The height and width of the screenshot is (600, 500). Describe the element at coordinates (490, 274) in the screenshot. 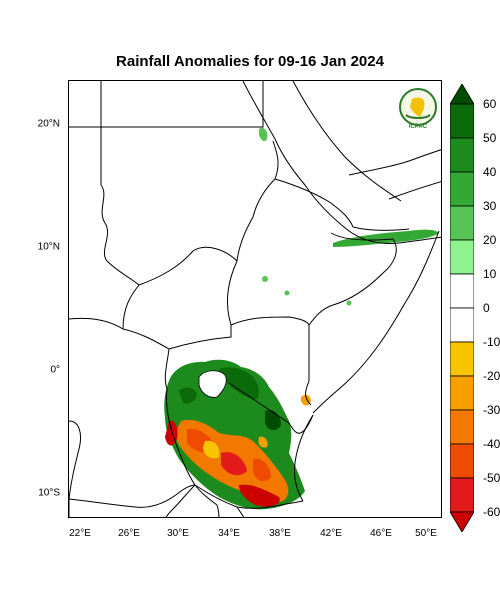

I see `colorbar-label: 10` at that location.